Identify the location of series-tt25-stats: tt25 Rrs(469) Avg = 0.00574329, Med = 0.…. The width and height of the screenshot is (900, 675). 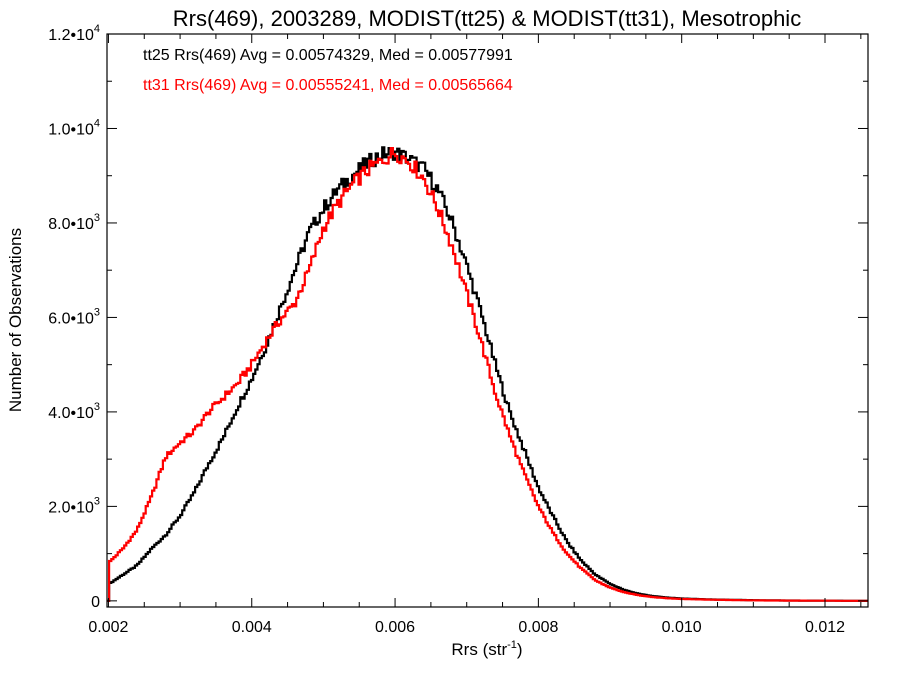
(328, 55).